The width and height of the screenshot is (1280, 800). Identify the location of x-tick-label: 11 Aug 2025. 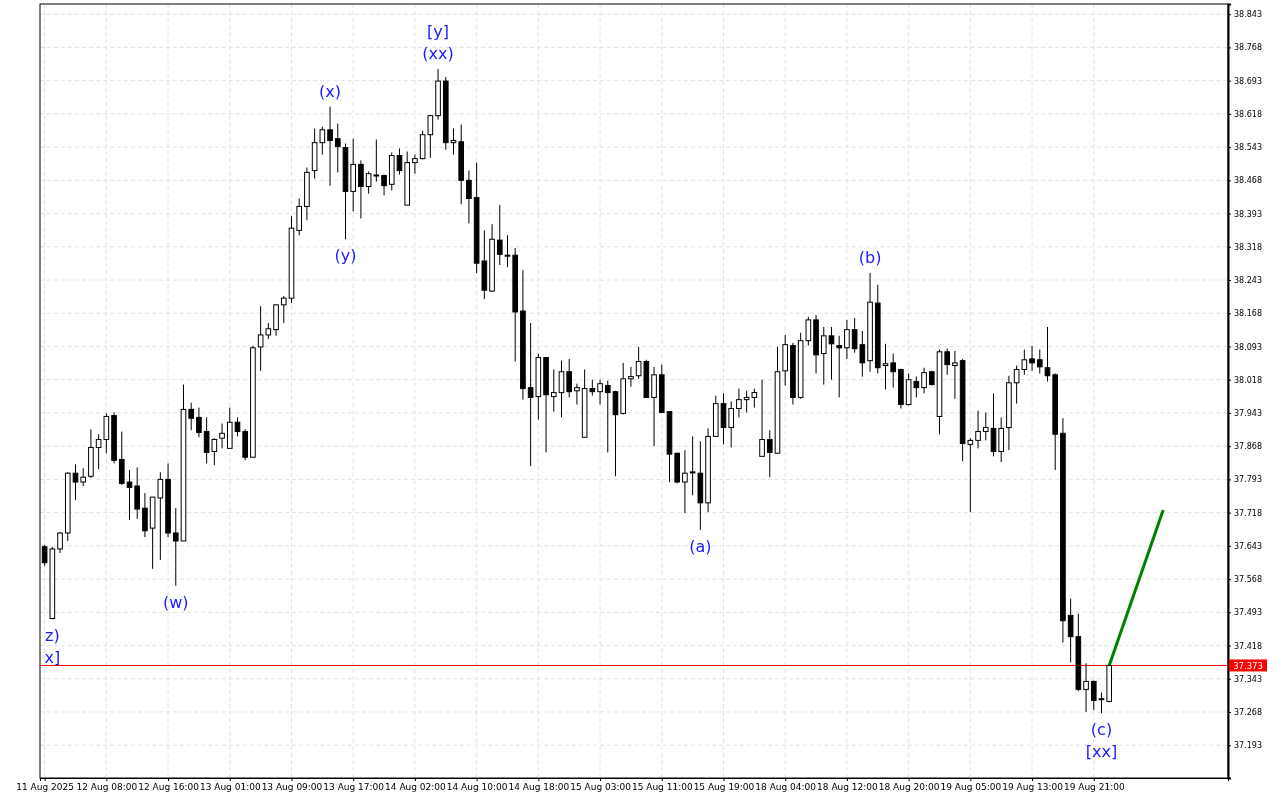
(45, 787).